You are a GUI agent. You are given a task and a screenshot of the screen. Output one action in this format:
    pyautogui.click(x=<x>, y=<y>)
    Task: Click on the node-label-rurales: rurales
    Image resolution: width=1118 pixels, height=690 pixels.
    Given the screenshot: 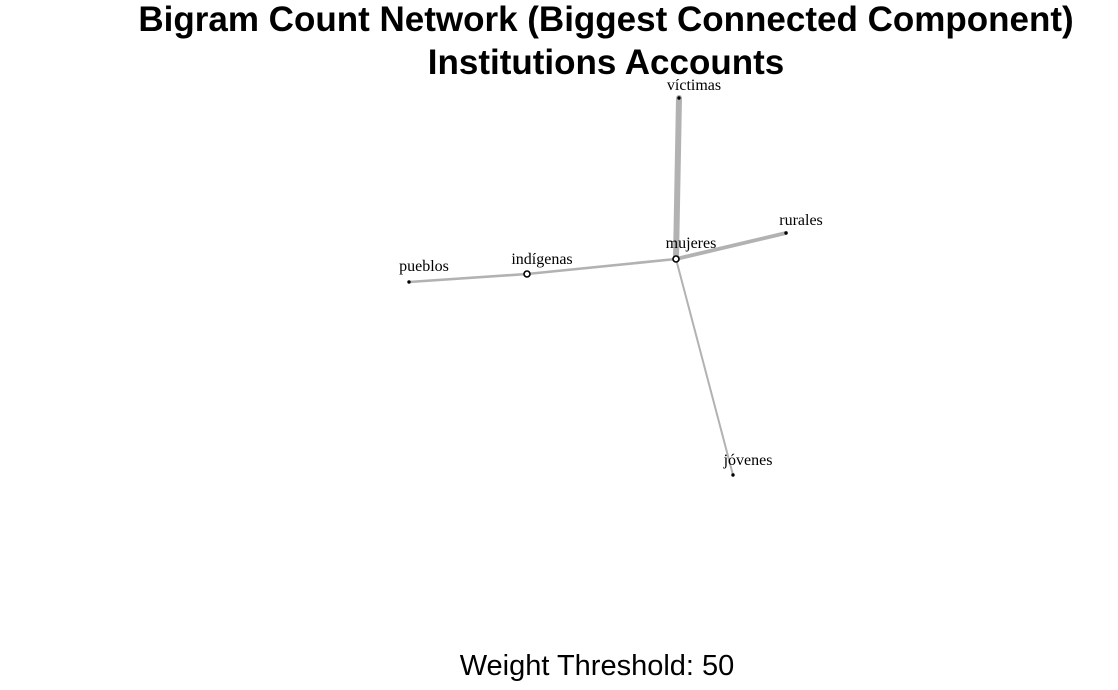 What is the action you would take?
    pyautogui.click(x=801, y=220)
    